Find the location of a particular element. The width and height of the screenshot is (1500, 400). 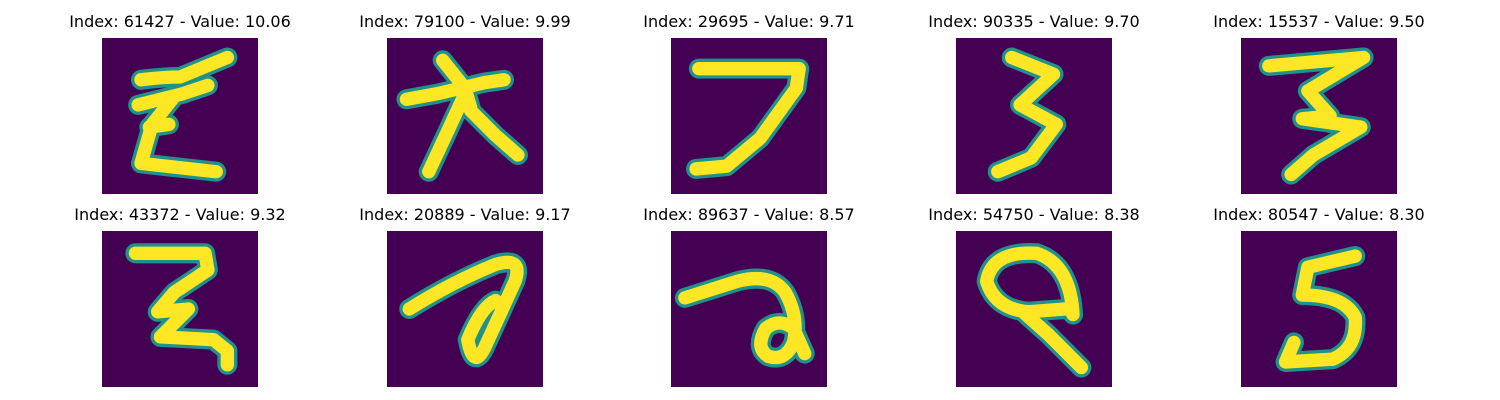

image-panel: Index: 89637 - Value: 8.57 is located at coordinates (749, 300).